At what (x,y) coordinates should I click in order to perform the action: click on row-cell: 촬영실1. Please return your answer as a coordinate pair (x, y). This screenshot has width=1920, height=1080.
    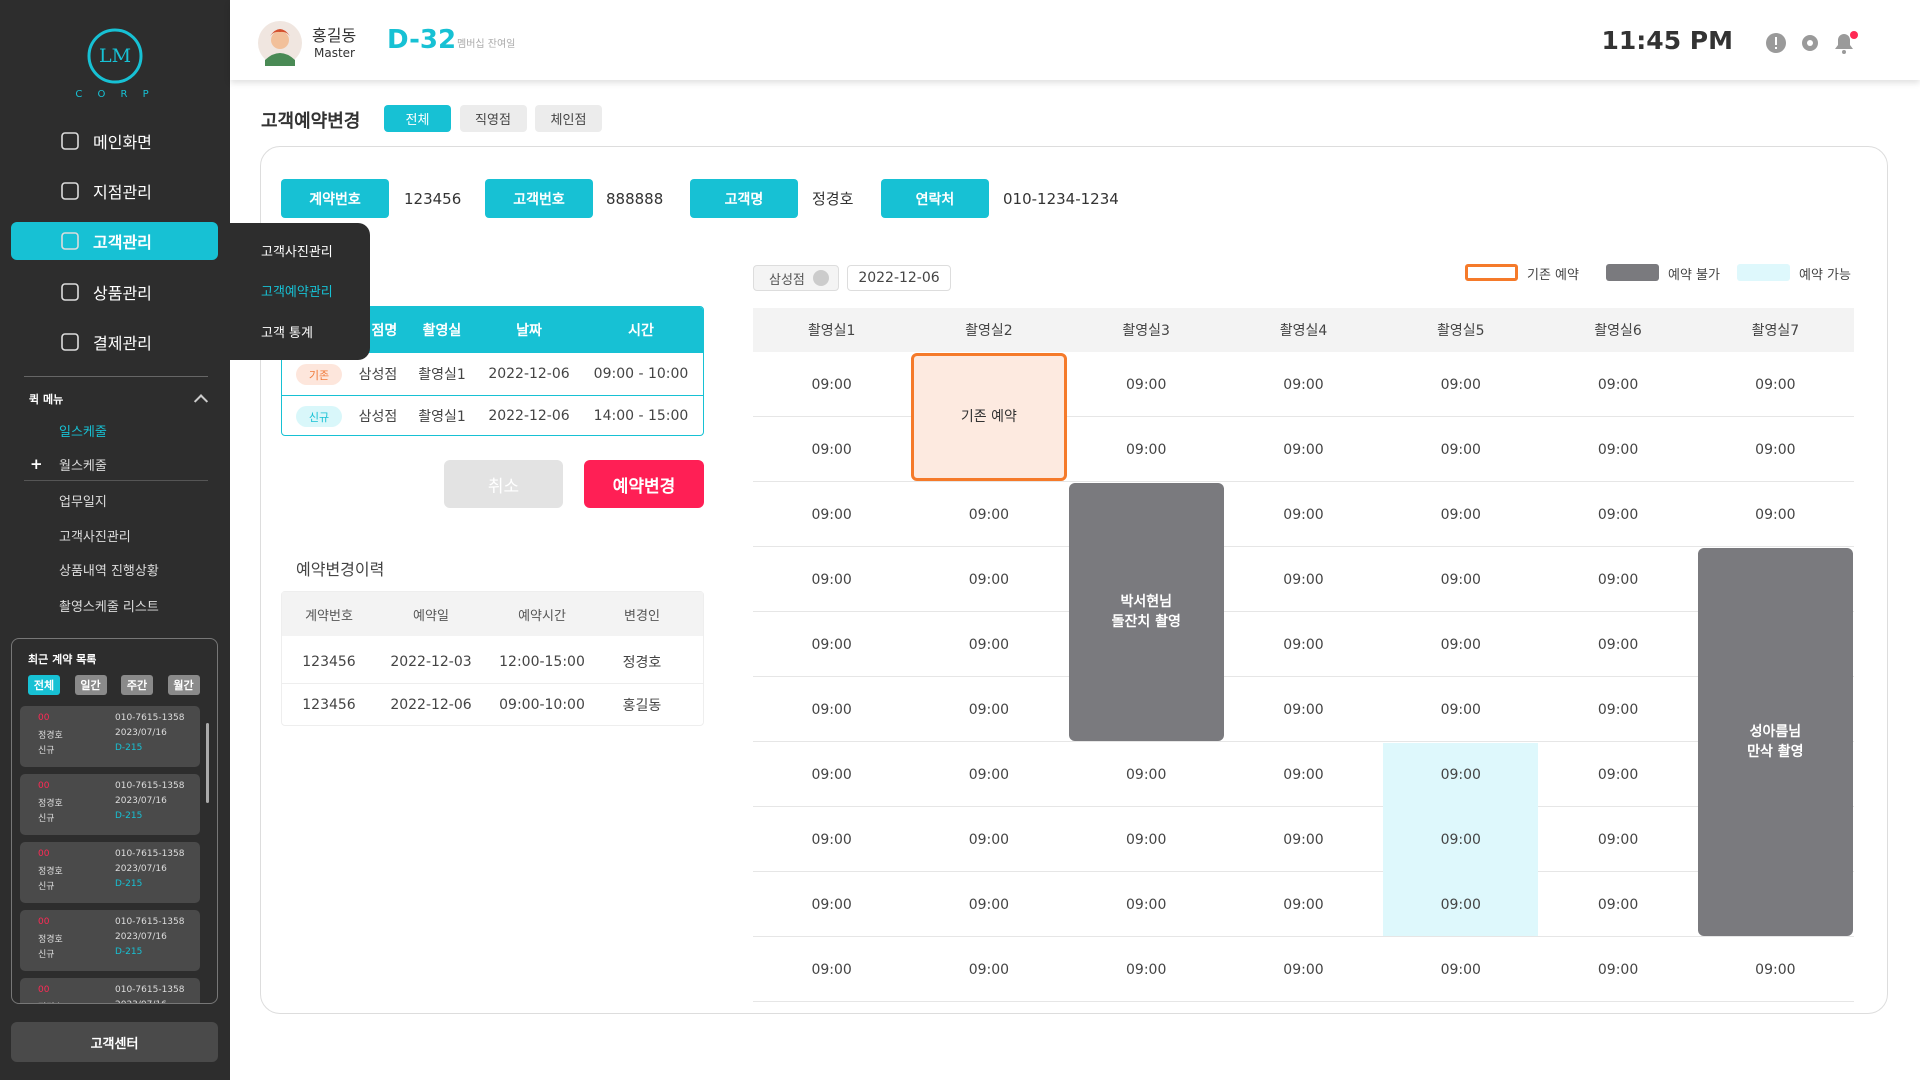
    Looking at the image, I should click on (442, 375).